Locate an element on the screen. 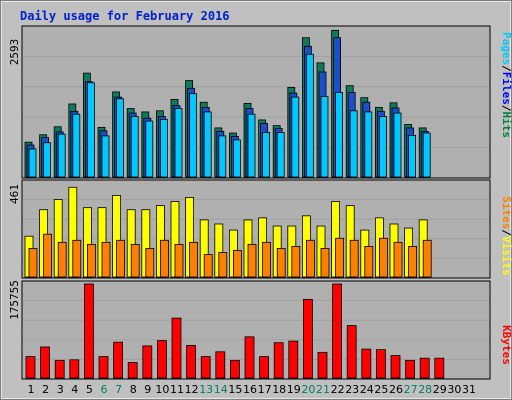  middle-right-legend-text: Sites/Visits is located at coordinates (506, 236).